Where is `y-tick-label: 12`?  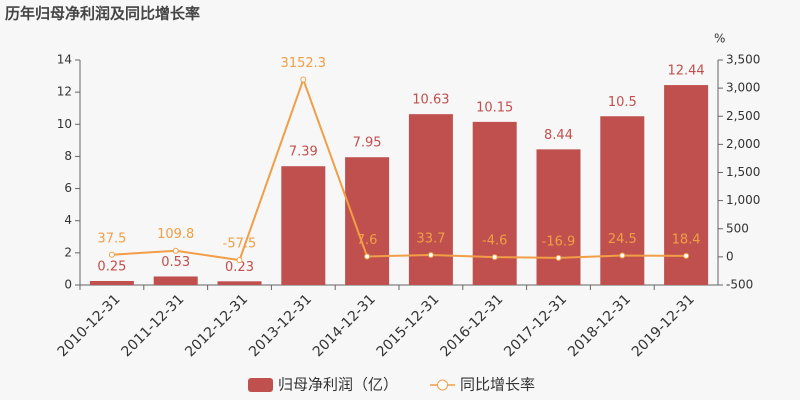 y-tick-label: 12 is located at coordinates (64, 92).